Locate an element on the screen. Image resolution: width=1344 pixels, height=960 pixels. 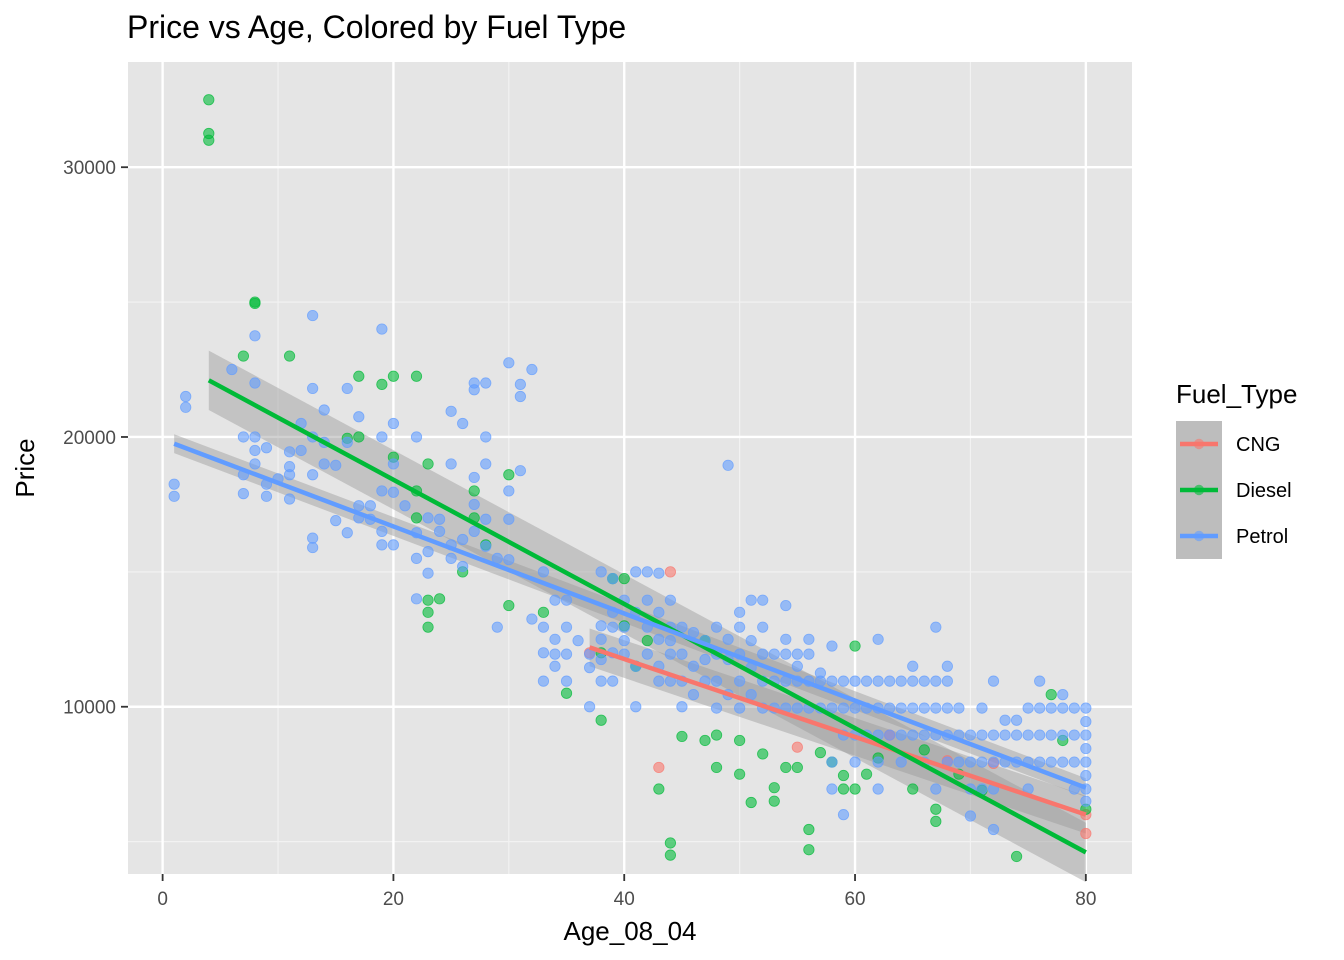
x-tick-label: 0 is located at coordinates (162, 899).